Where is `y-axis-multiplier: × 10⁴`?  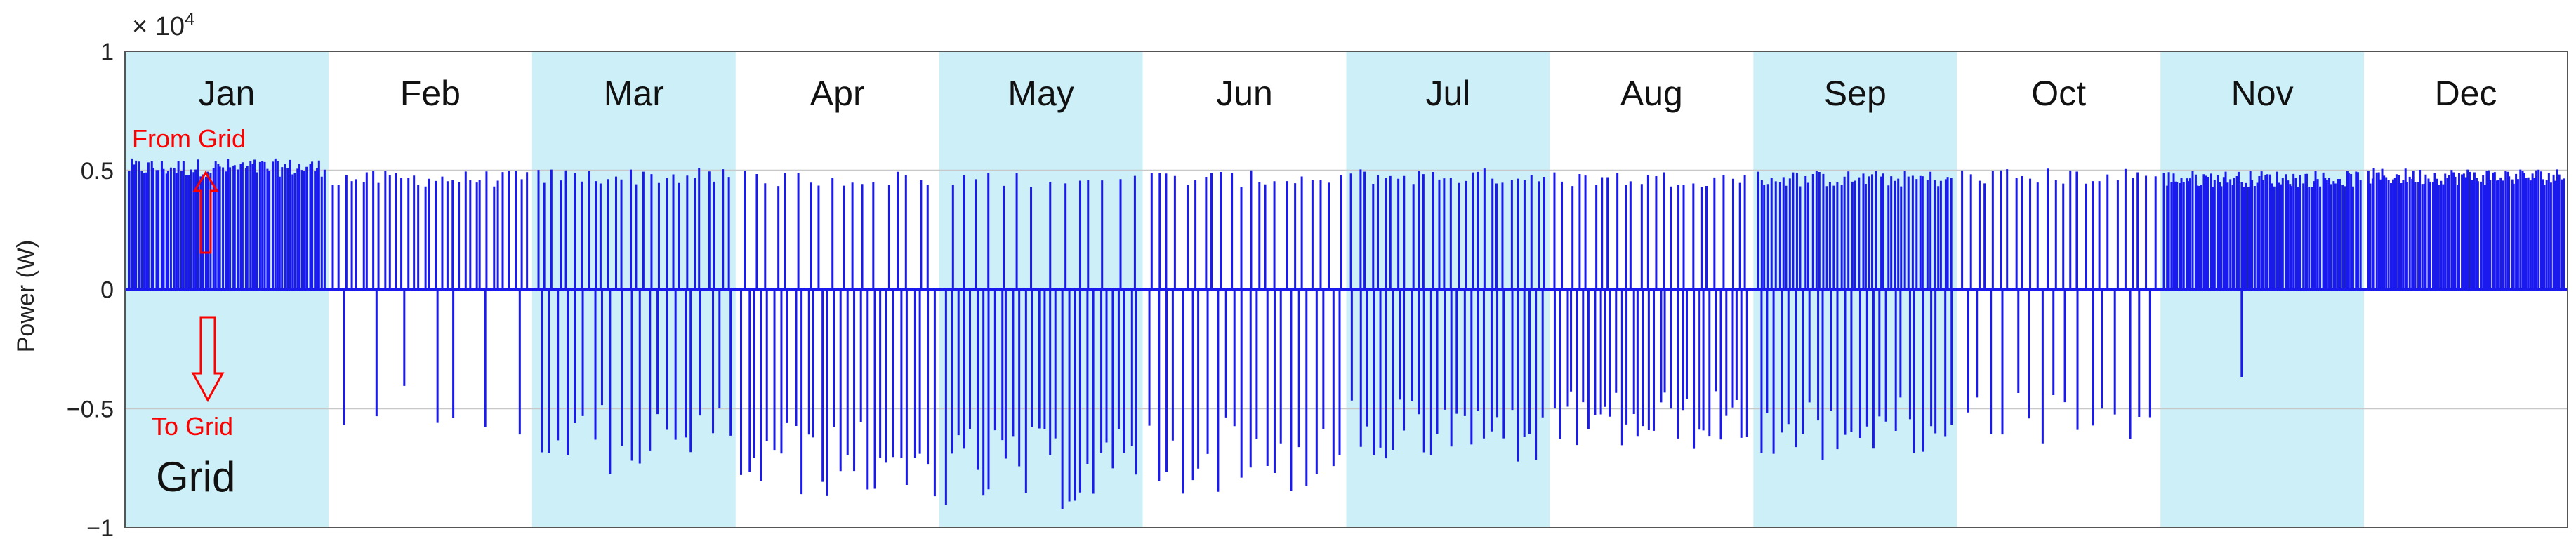
y-axis-multiplier: × 10⁴ is located at coordinates (163, 24).